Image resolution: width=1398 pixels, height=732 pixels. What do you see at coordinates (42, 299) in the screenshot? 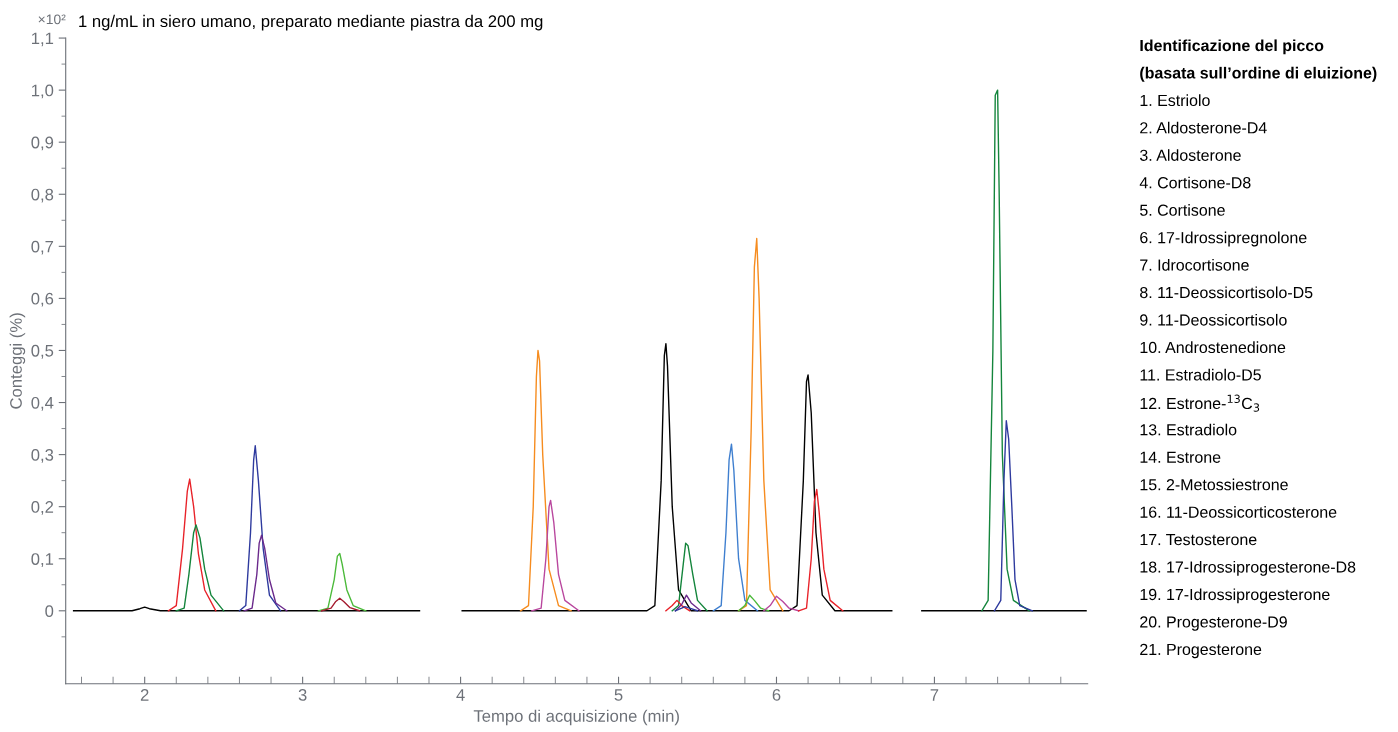
I see `y-tick-label: 0,6` at bounding box center [42, 299].